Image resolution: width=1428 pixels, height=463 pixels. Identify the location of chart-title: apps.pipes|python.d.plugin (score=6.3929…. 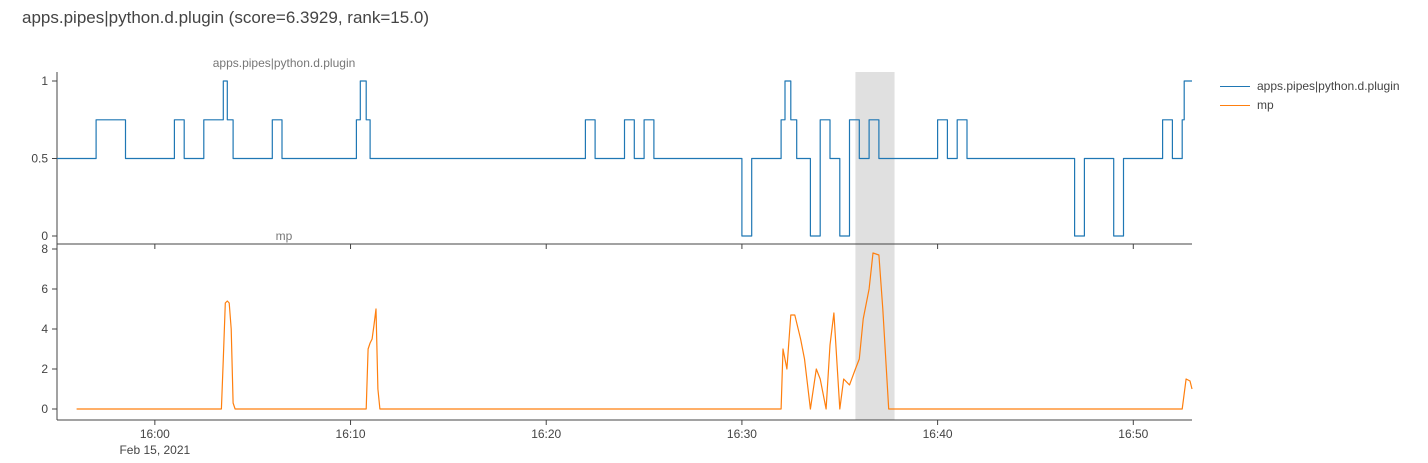
(226, 17).